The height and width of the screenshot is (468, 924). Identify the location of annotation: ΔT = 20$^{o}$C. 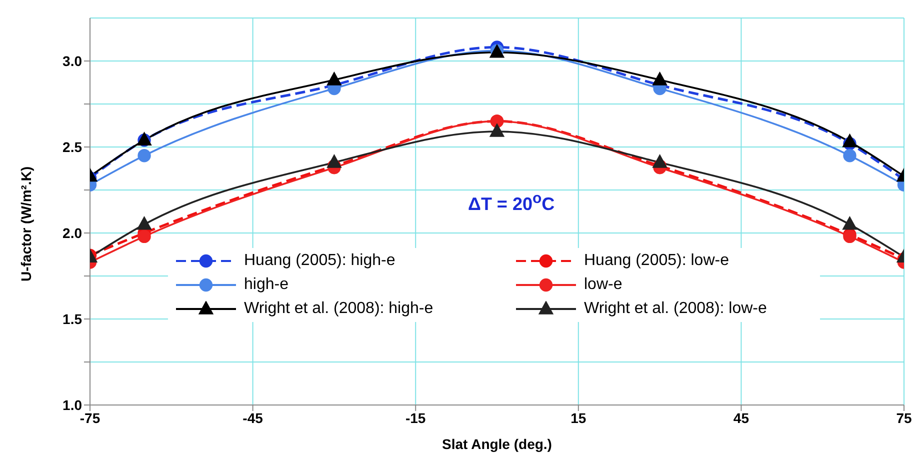
(511, 202).